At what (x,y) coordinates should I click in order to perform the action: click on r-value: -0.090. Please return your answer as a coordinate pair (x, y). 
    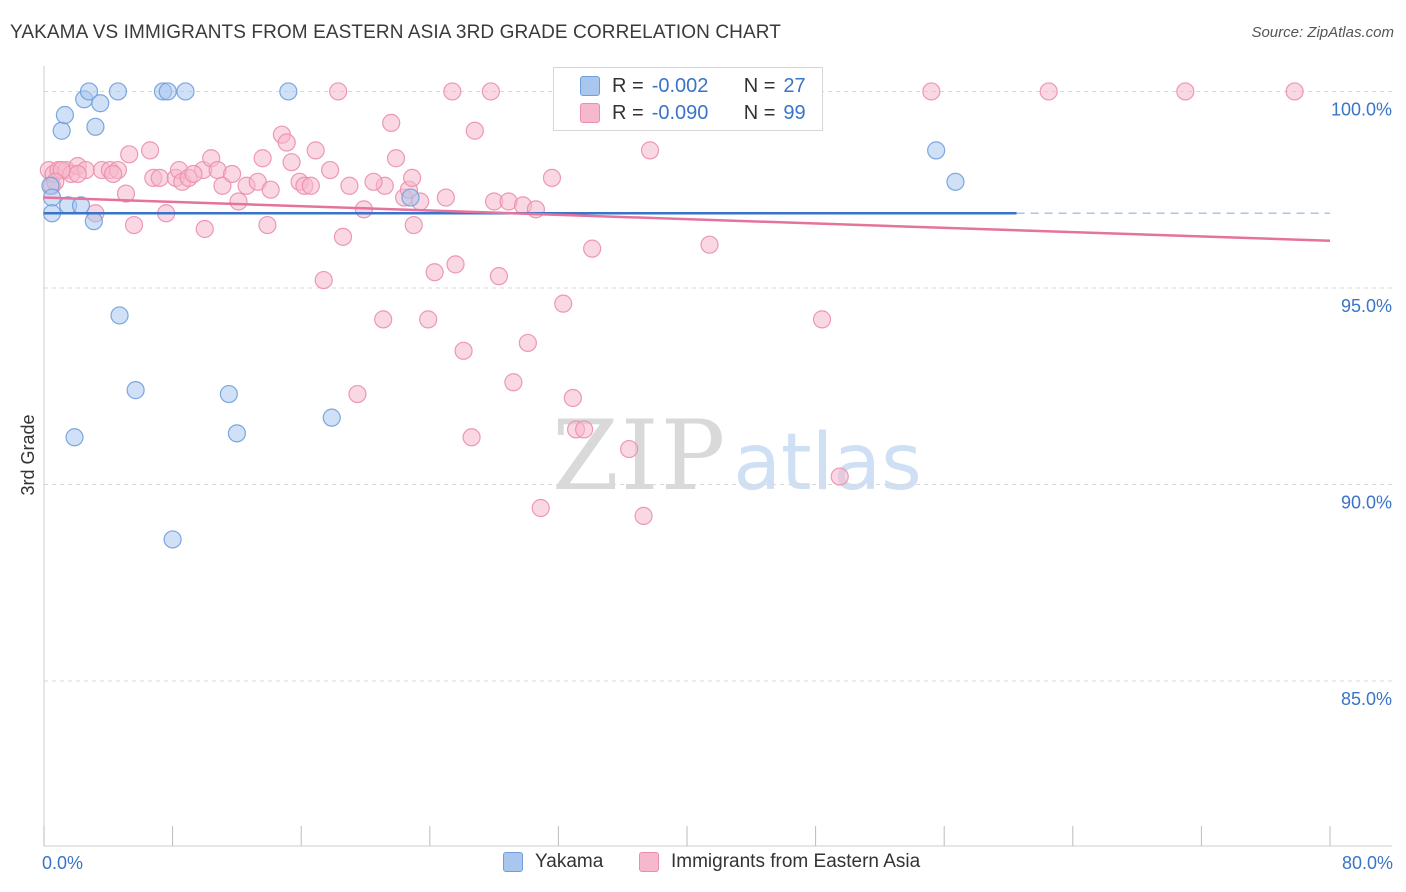
    Looking at the image, I should click on (680, 112).